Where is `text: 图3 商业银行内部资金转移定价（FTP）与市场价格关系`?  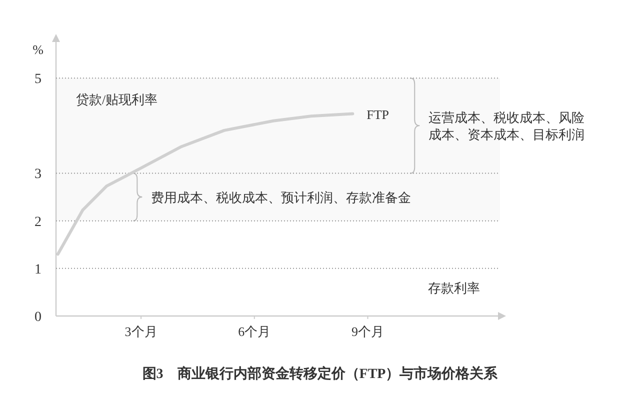 text: 图3 商业银行内部资金转移定价（FTP）与市场价格关系 is located at coordinates (320, 373).